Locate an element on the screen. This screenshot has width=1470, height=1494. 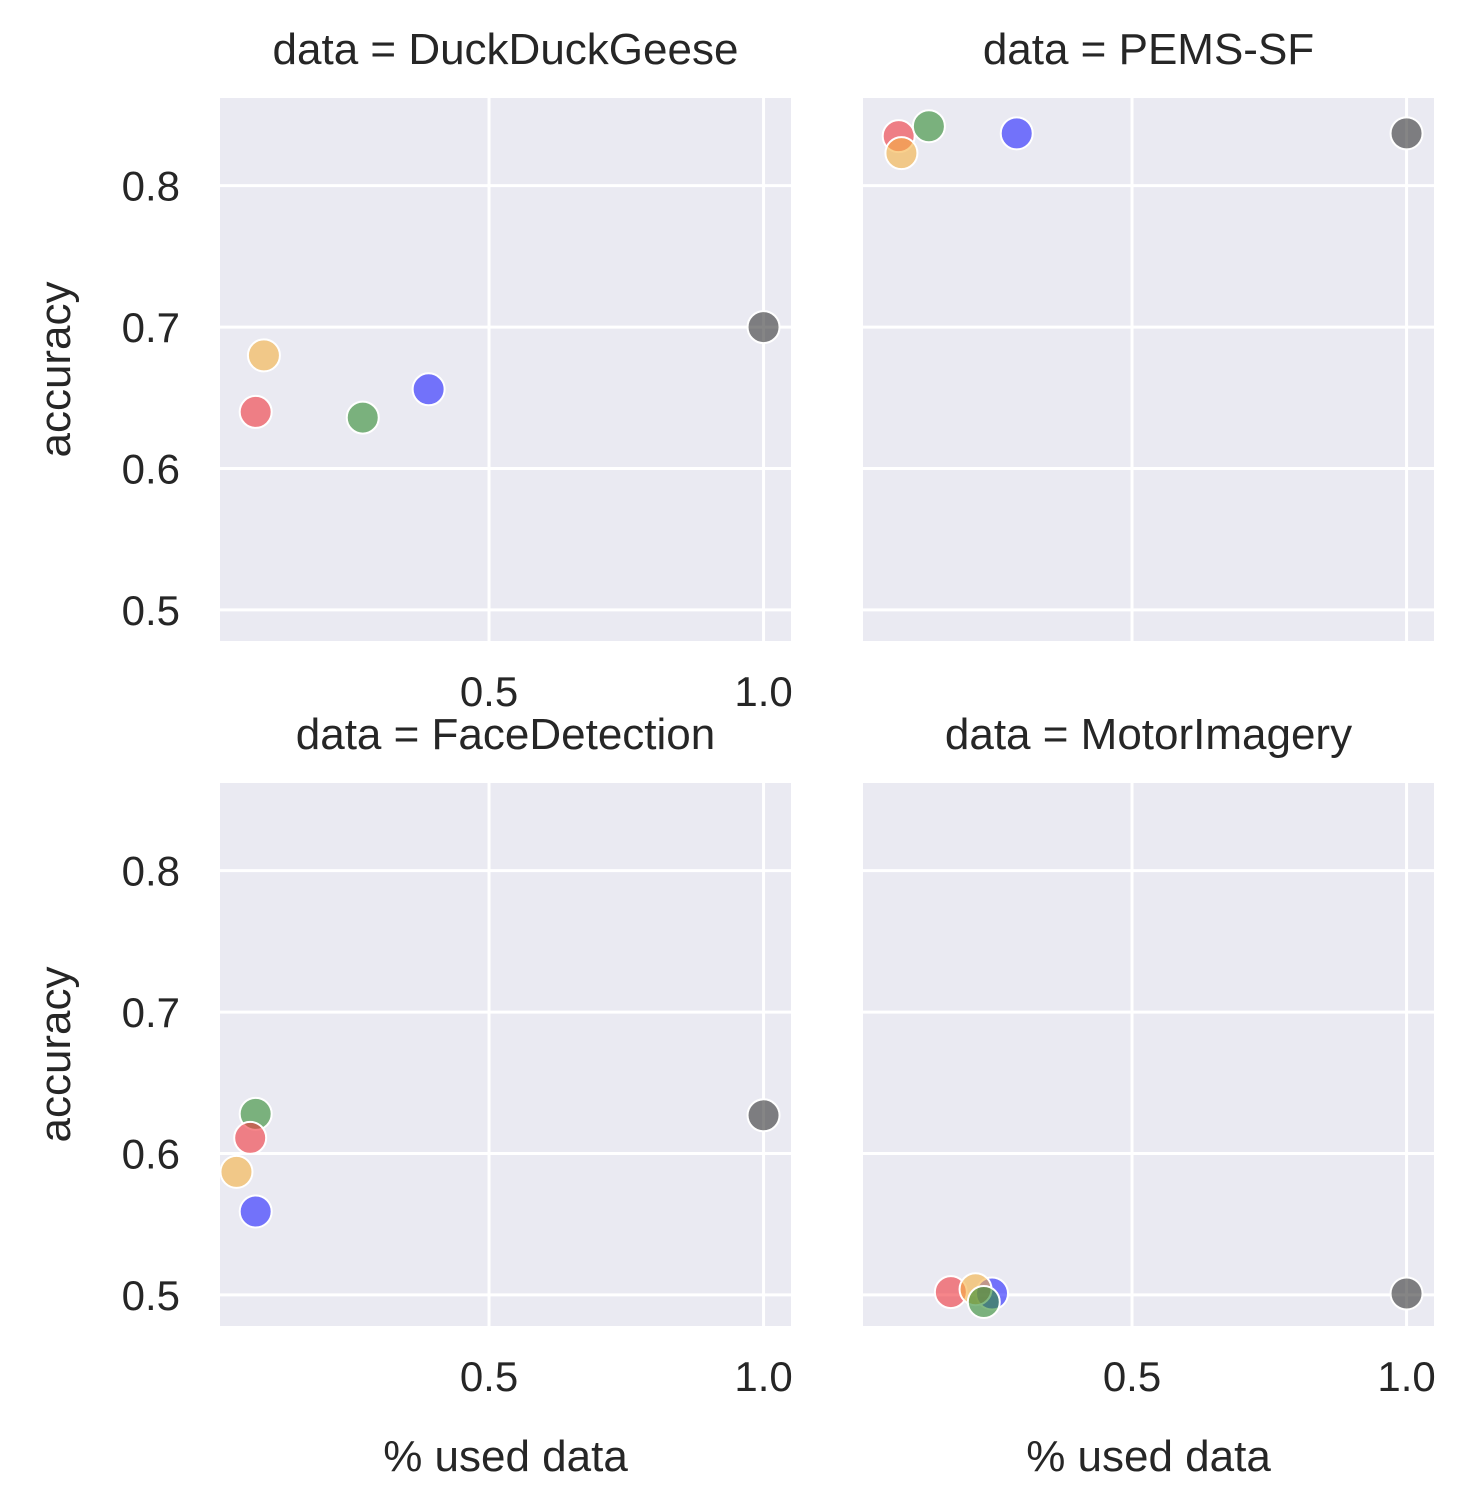
panel-title: data = DuckDuckGeese is located at coordinates (506, 49).